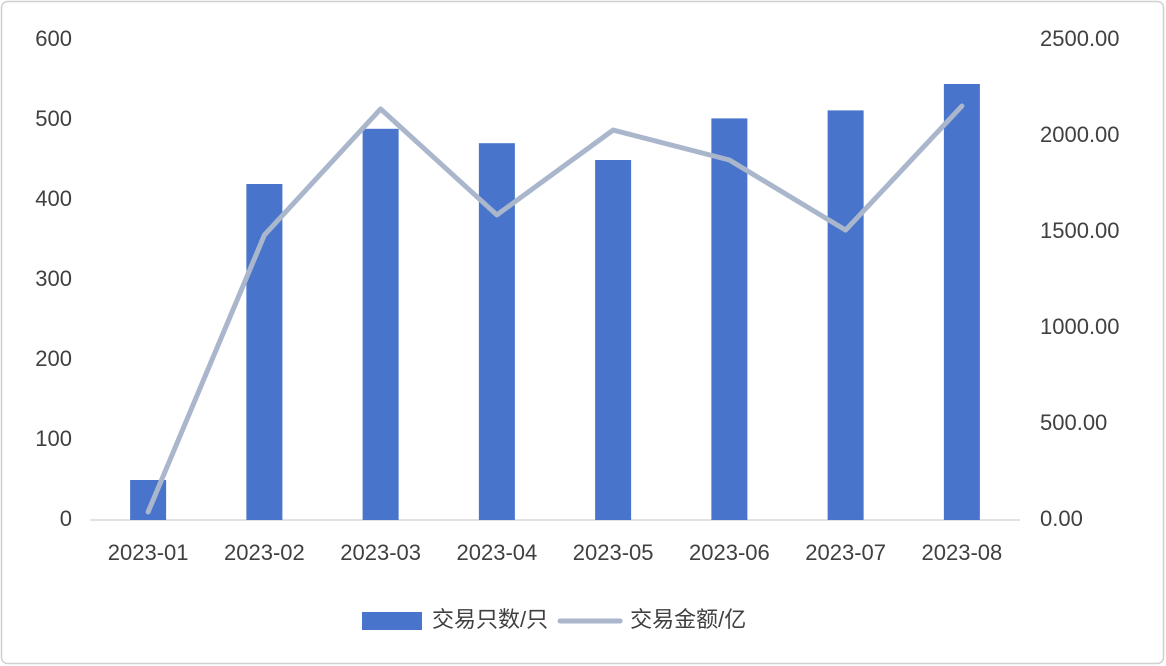  Describe the element at coordinates (380, 552) in the screenshot. I see `x-tick-label: 2023-03` at that location.